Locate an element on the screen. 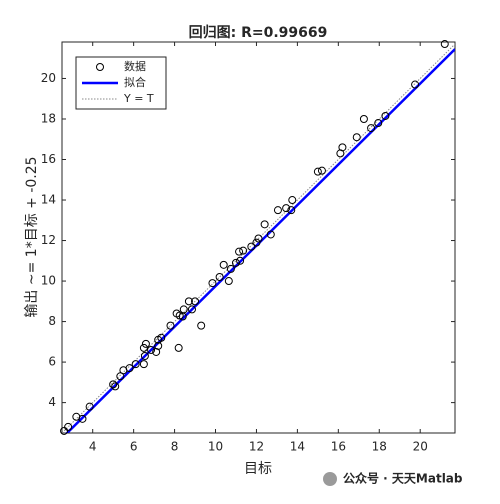 The height and width of the screenshot is (504, 500). watermark-text: 公众号 · 天天Matlab is located at coordinates (403, 478).